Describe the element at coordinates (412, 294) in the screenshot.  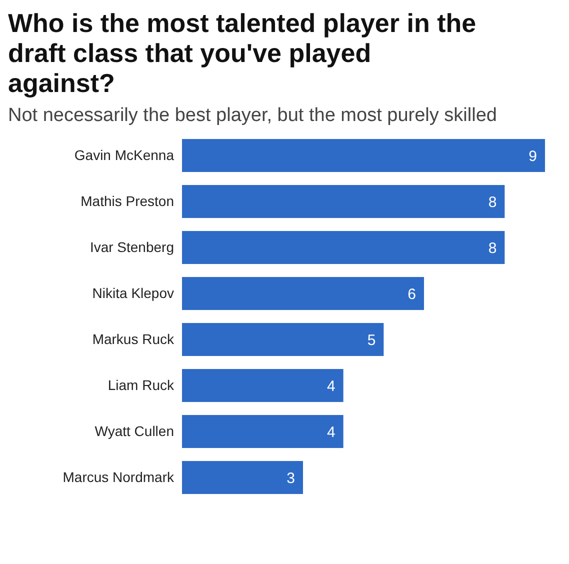
I see `data-label: 6` at that location.